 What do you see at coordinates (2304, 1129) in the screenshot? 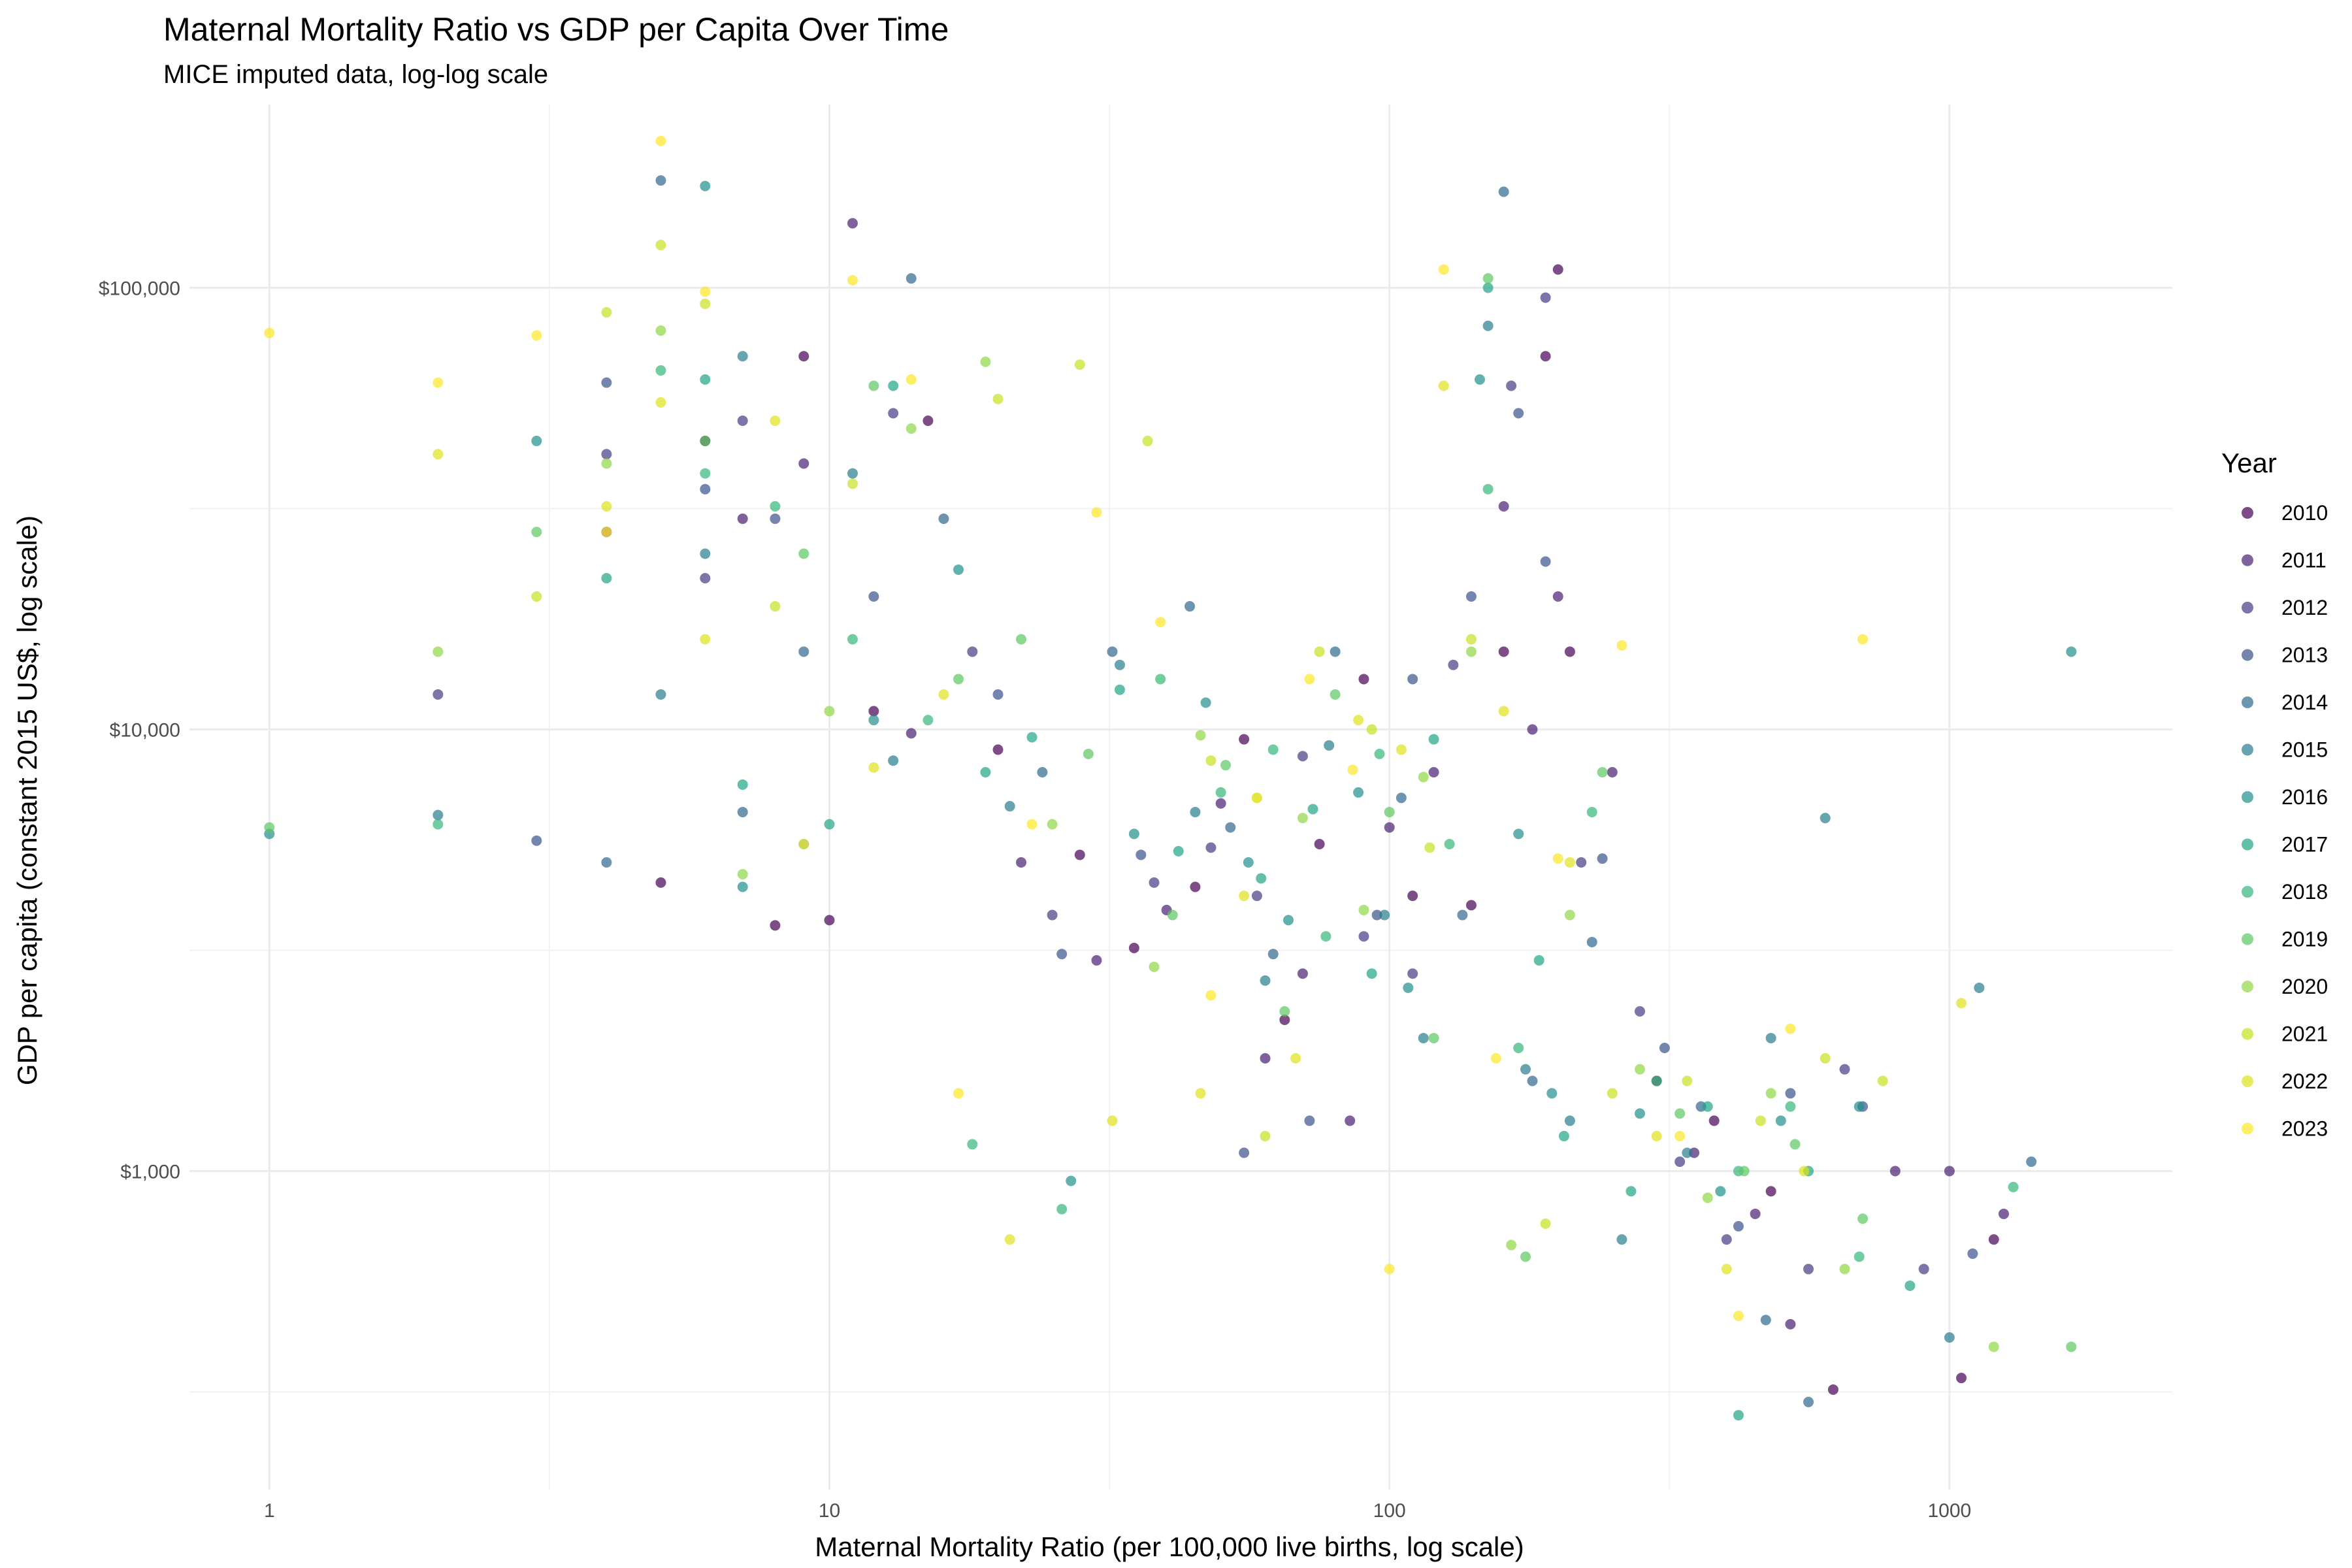
I see `legend-label: 2023` at bounding box center [2304, 1129].